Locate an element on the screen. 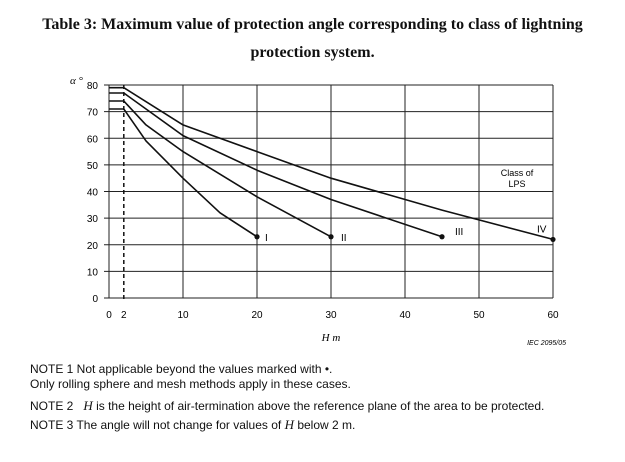 The height and width of the screenshot is (462, 625). series-label-class-II: II is located at coordinates (344, 238).